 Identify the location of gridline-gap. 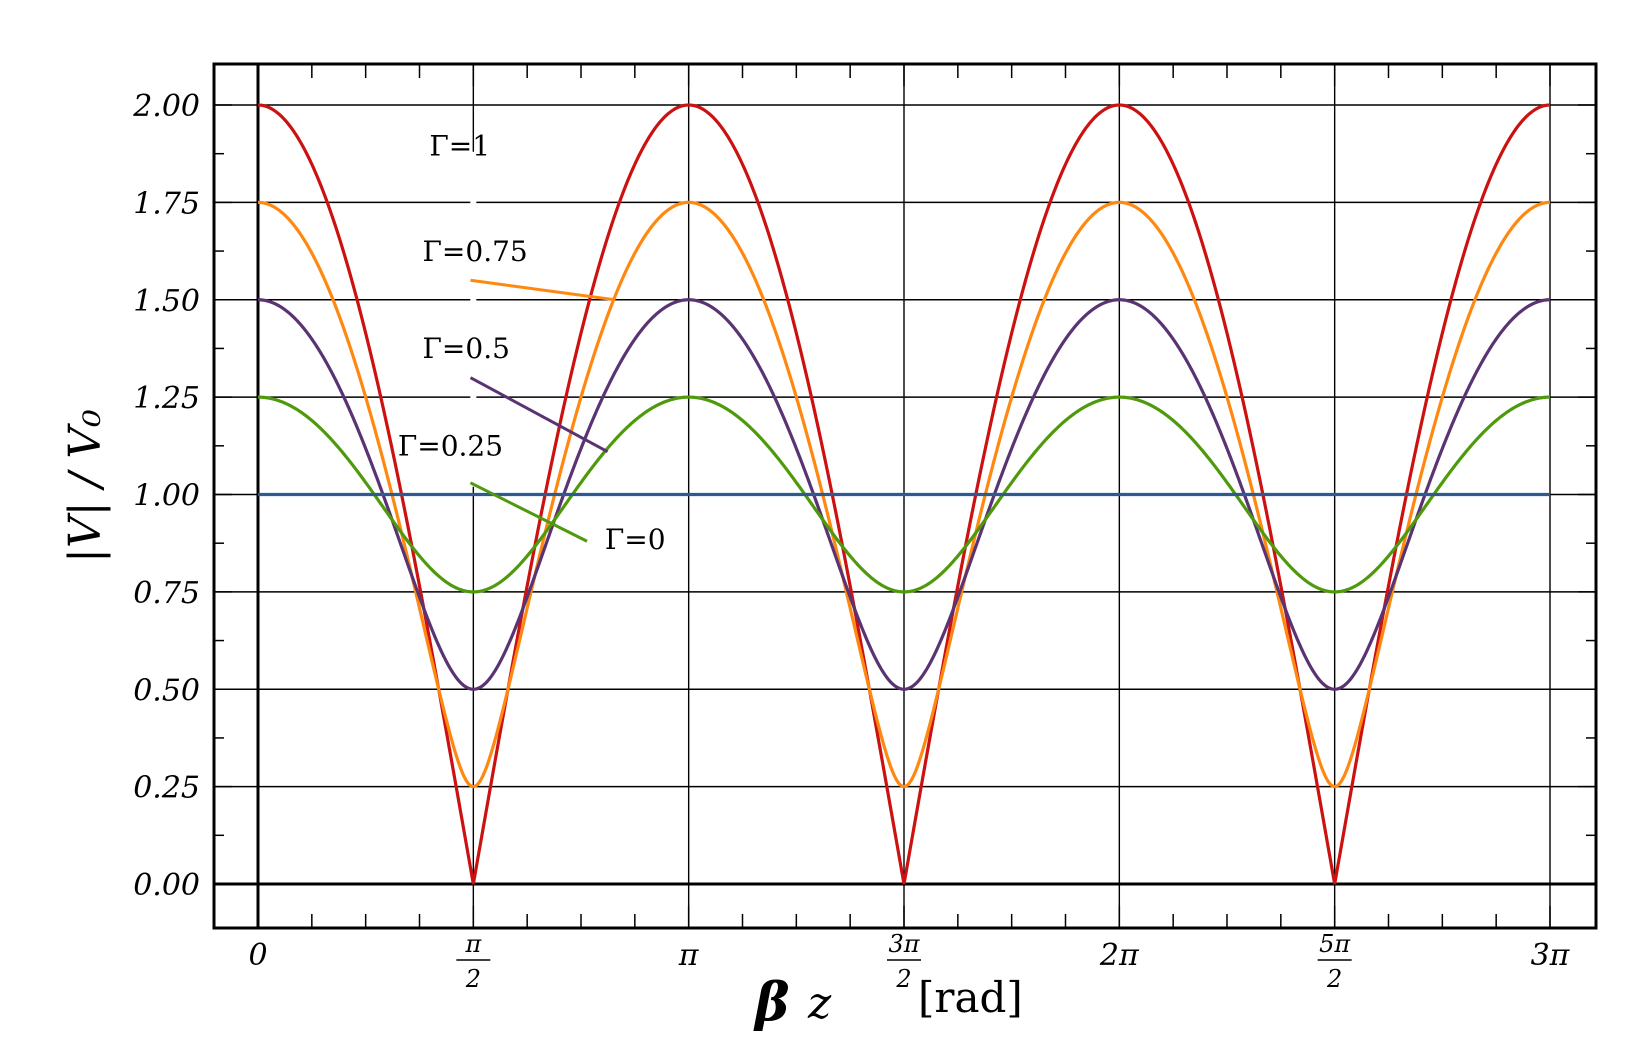
(473, 319).